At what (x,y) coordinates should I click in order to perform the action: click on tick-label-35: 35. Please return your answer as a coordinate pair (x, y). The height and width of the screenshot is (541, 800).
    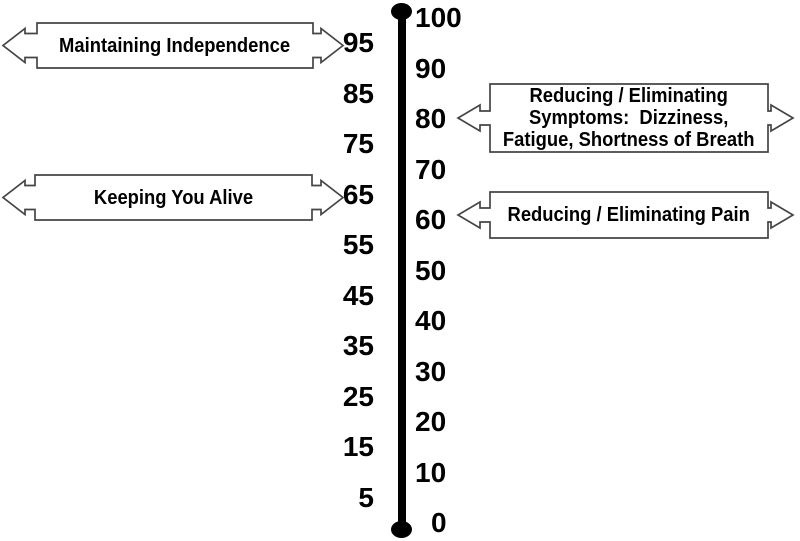
    Looking at the image, I should click on (358, 345).